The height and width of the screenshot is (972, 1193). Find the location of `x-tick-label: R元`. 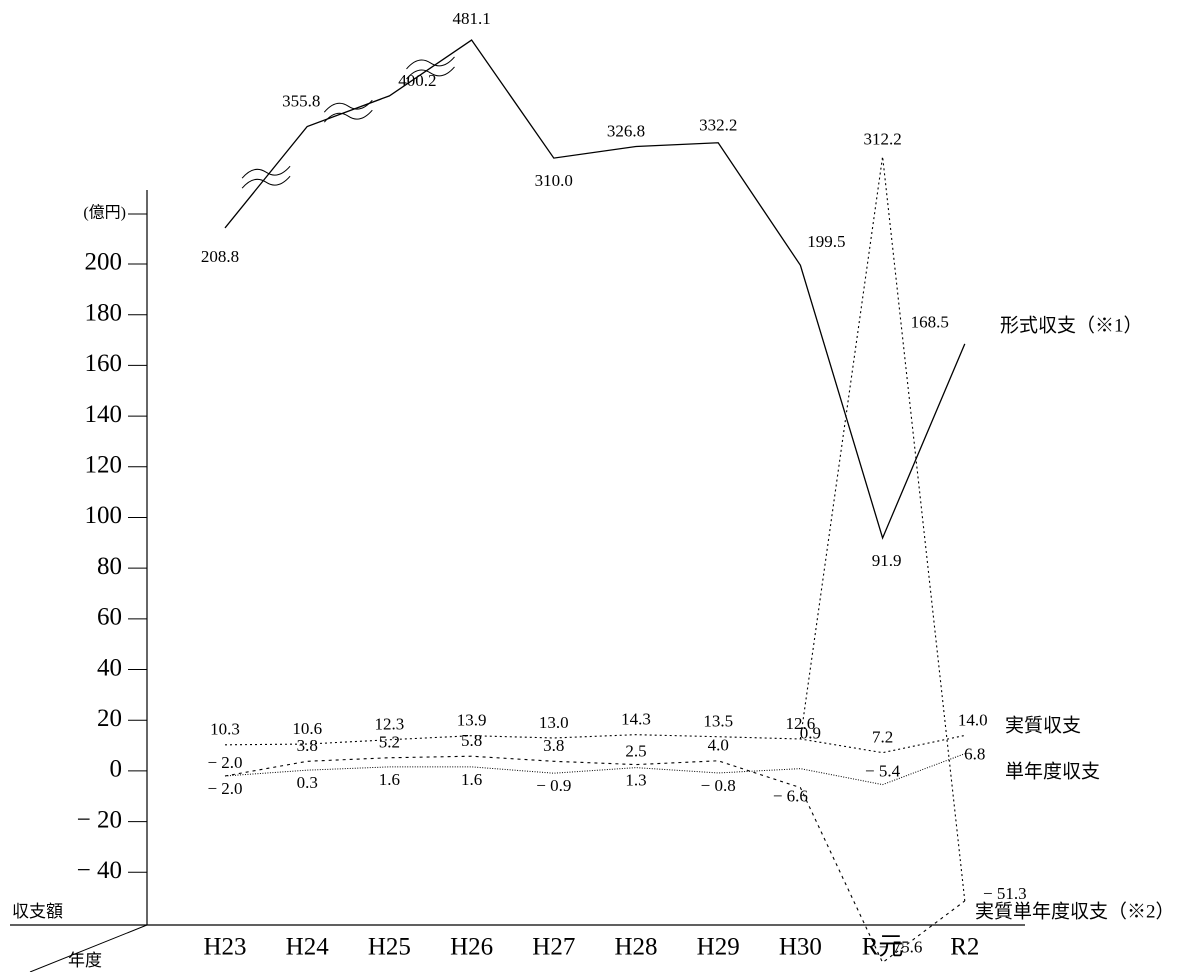

x-tick-label: R元 is located at coordinates (883, 947).